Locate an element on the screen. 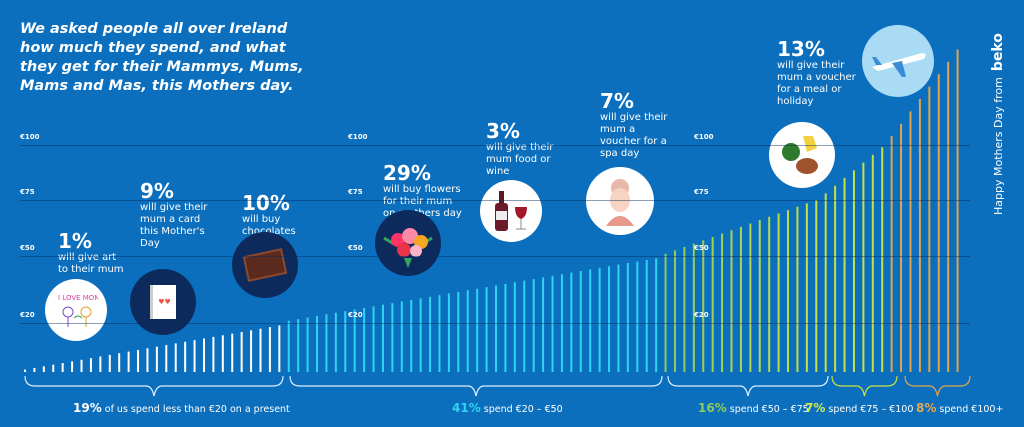 This screenshot has height=427, width=1024. annotation-chocolates: 10%will buy chocolates is located at coordinates (277, 215).